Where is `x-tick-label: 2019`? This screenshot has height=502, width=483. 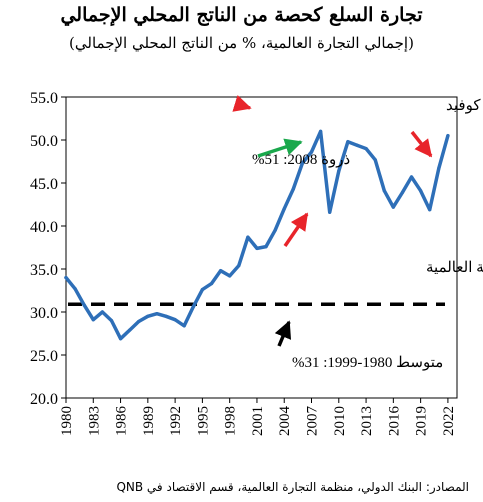
x-tick-label: 2019 is located at coordinates (422, 421).